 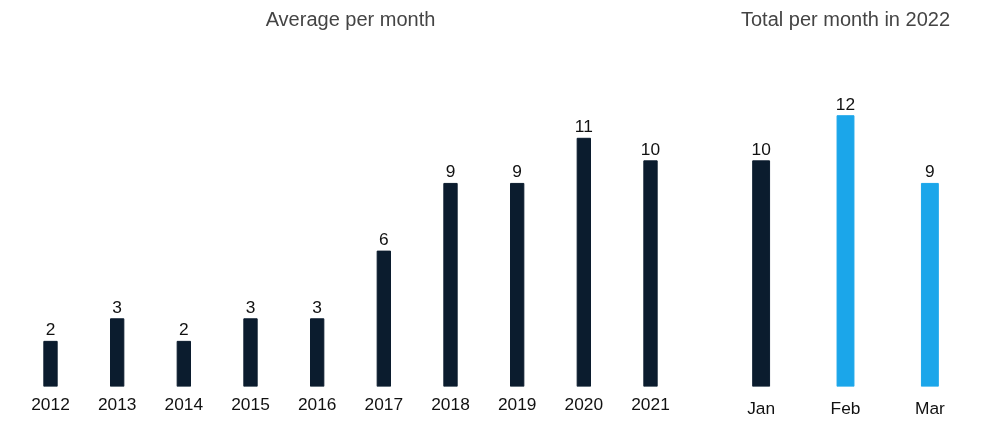 What do you see at coordinates (184, 403) in the screenshot?
I see `x-tick-label: 2014` at bounding box center [184, 403].